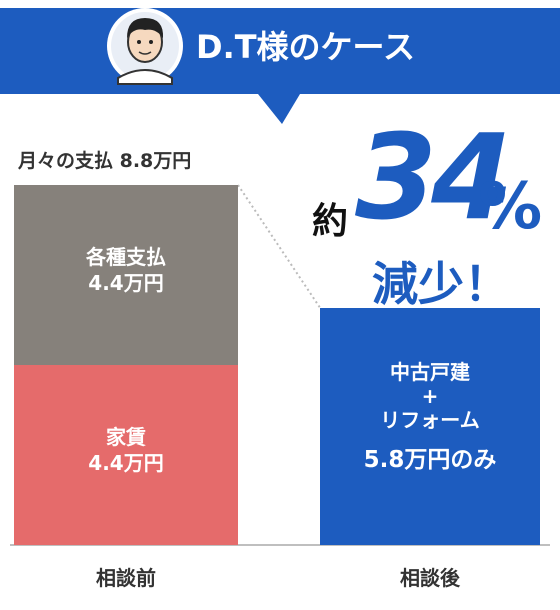 The height and width of the screenshot is (610, 560). What do you see at coordinates (279, 246) in the screenshot?
I see `connector` at bounding box center [279, 246].